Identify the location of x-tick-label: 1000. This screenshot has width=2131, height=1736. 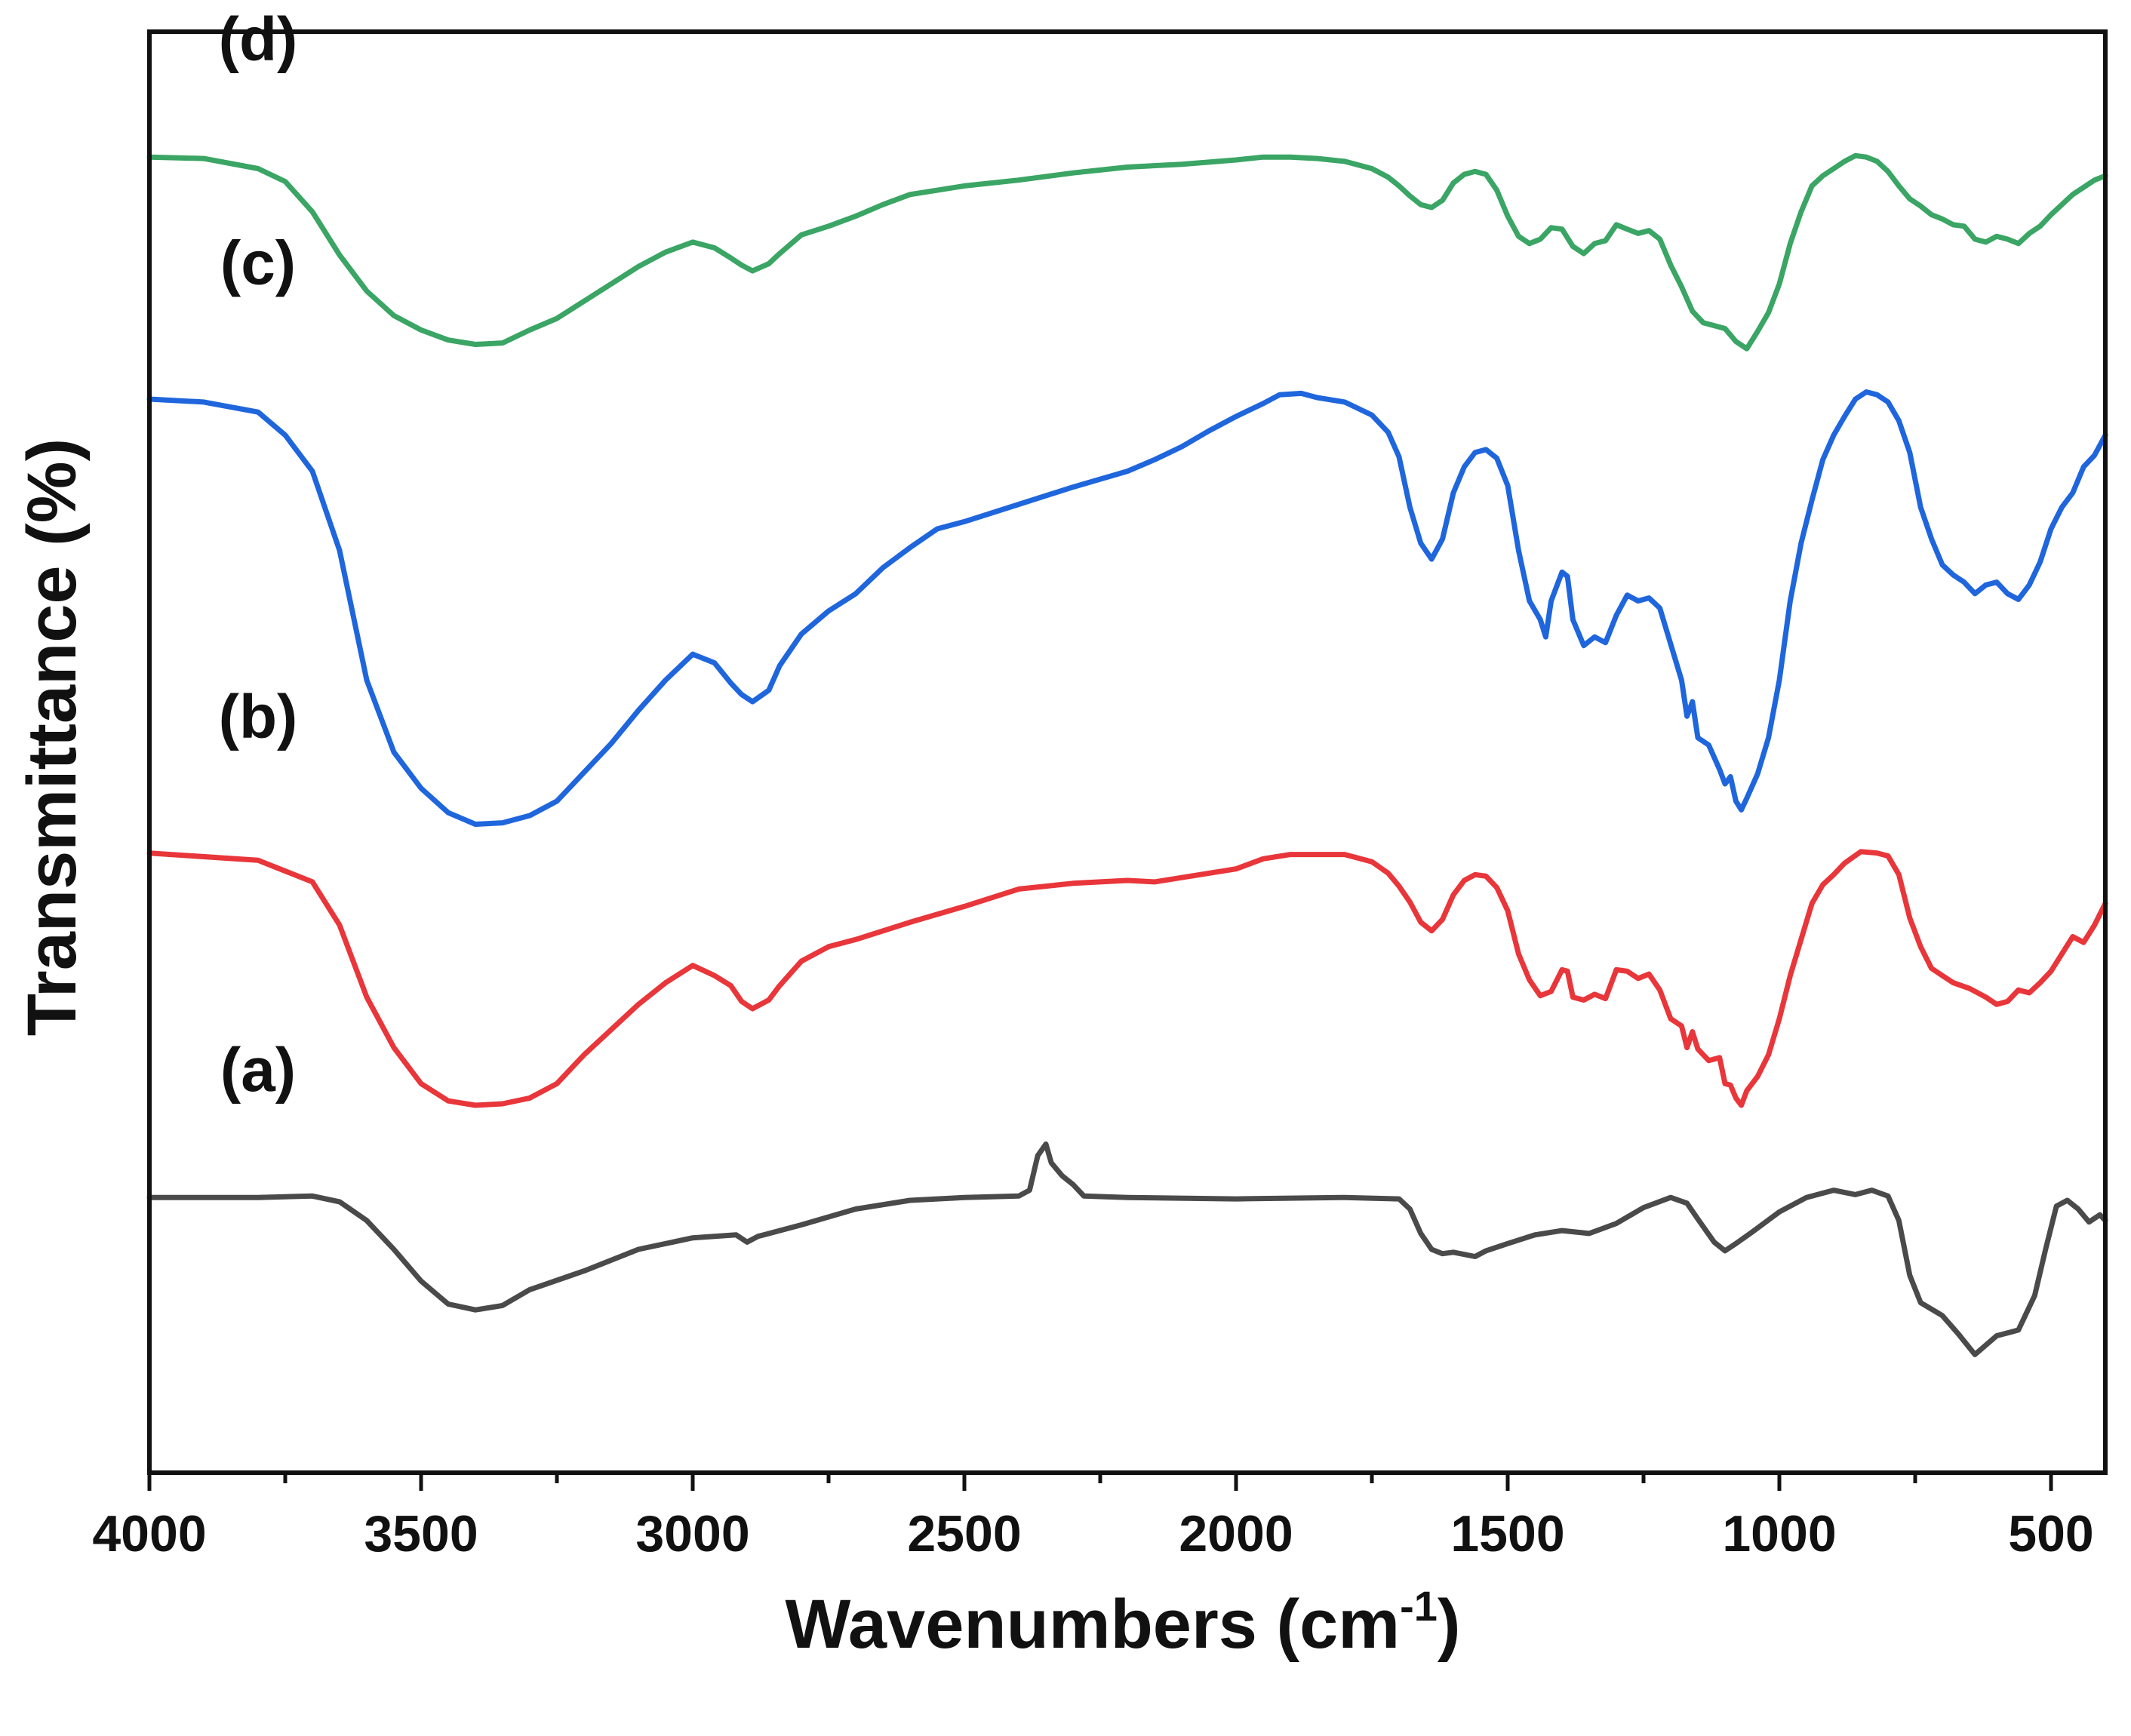
(1779, 1533).